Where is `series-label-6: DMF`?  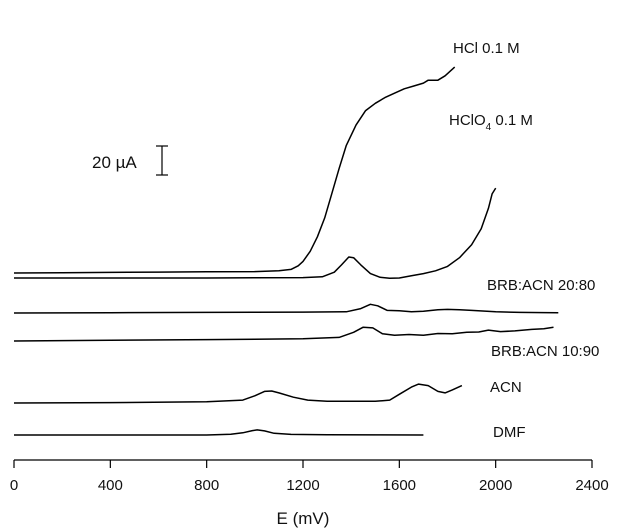
series-label-6: DMF is located at coordinates (509, 432).